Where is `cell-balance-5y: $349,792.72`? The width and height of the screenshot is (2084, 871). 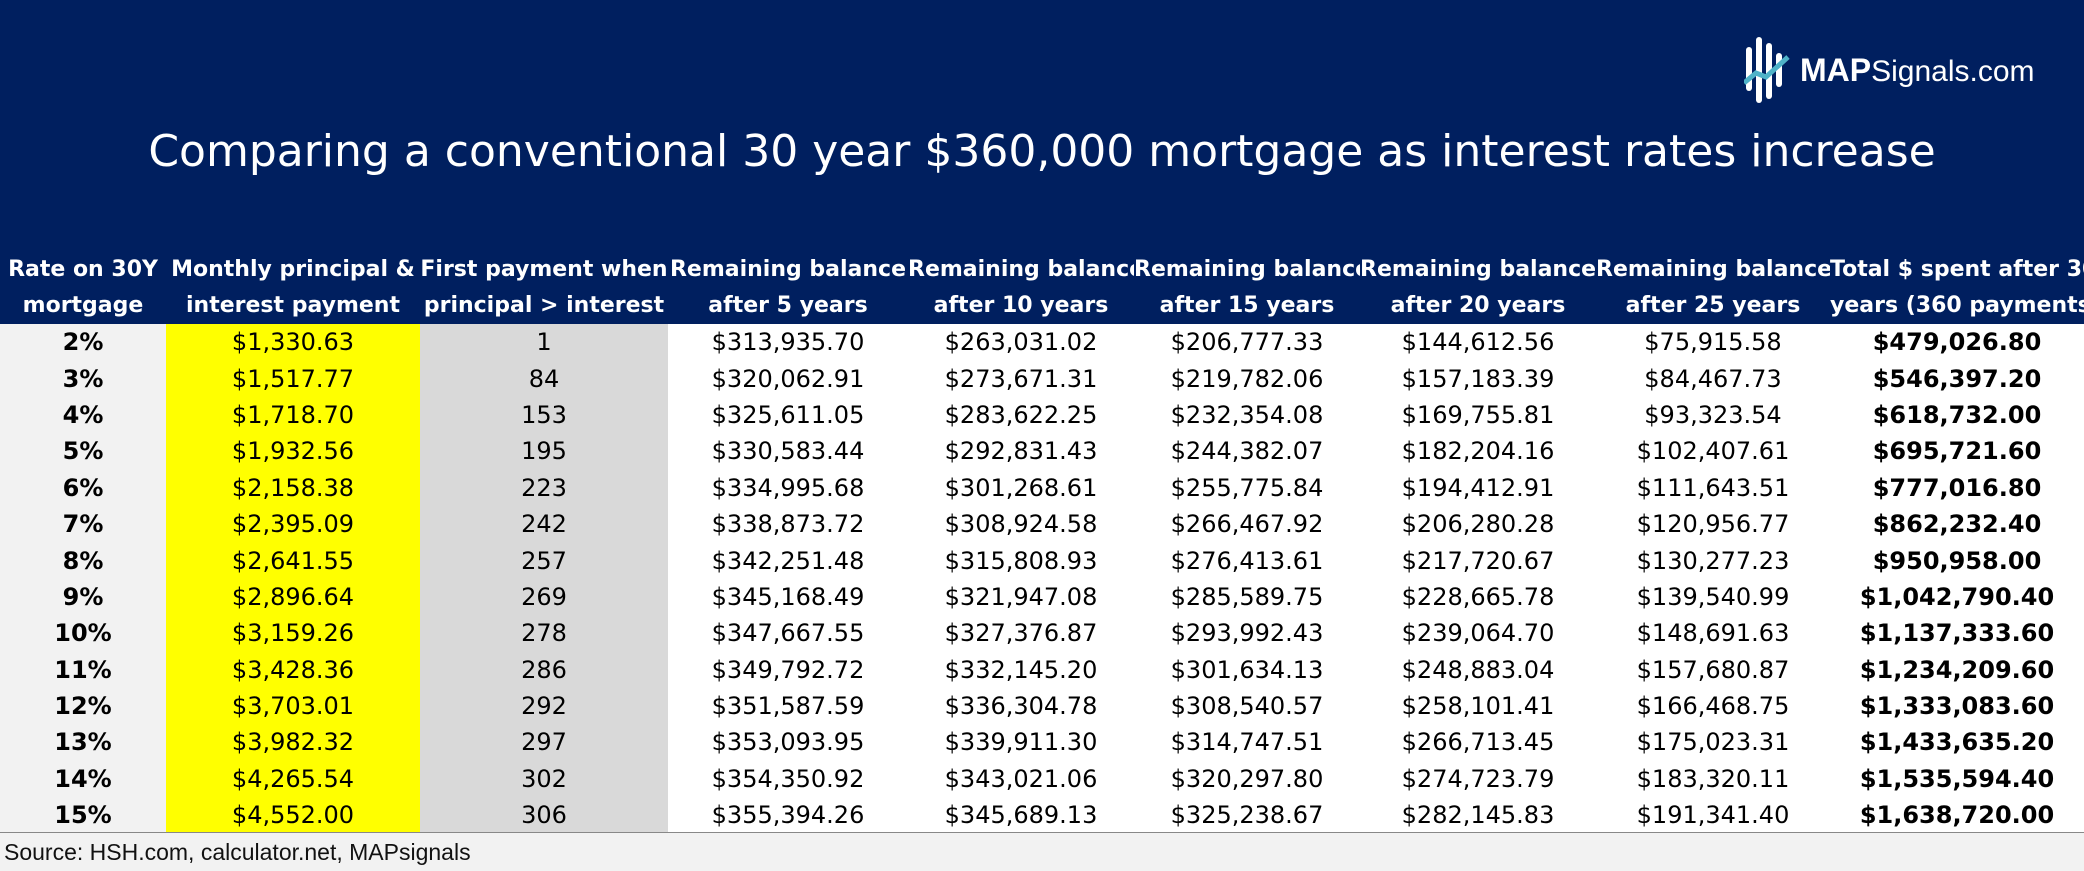 cell-balance-5y: $349,792.72 is located at coordinates (788, 669).